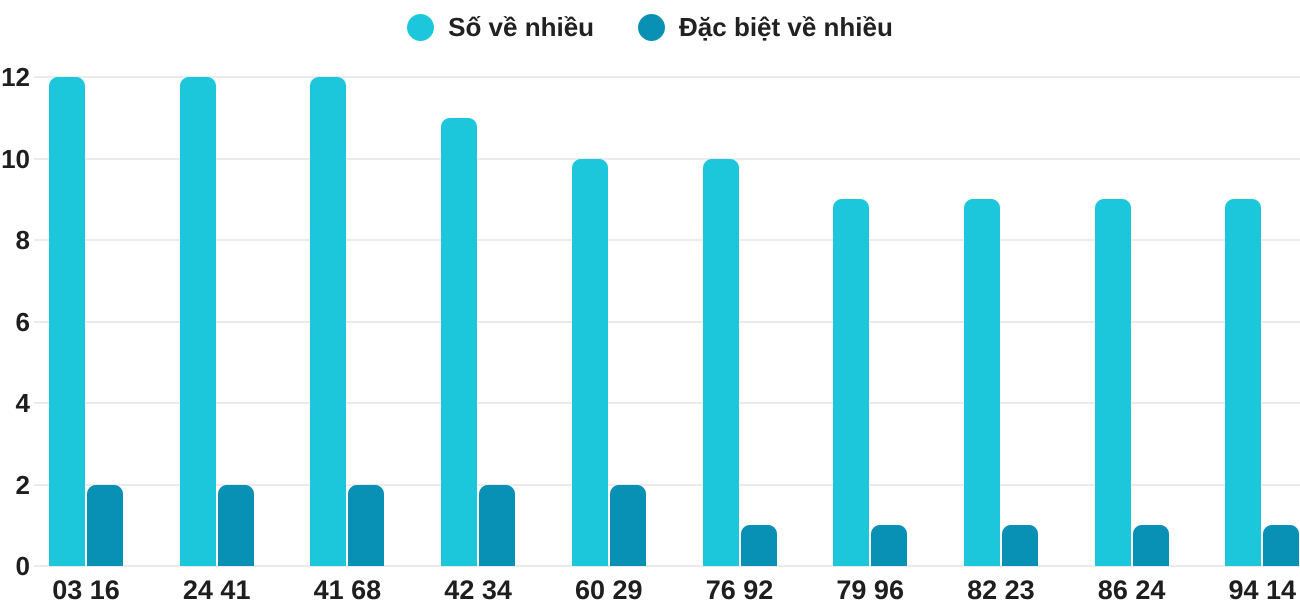 The width and height of the screenshot is (1300, 600). I want to click on y-axis-label: 4, so click(22, 403).